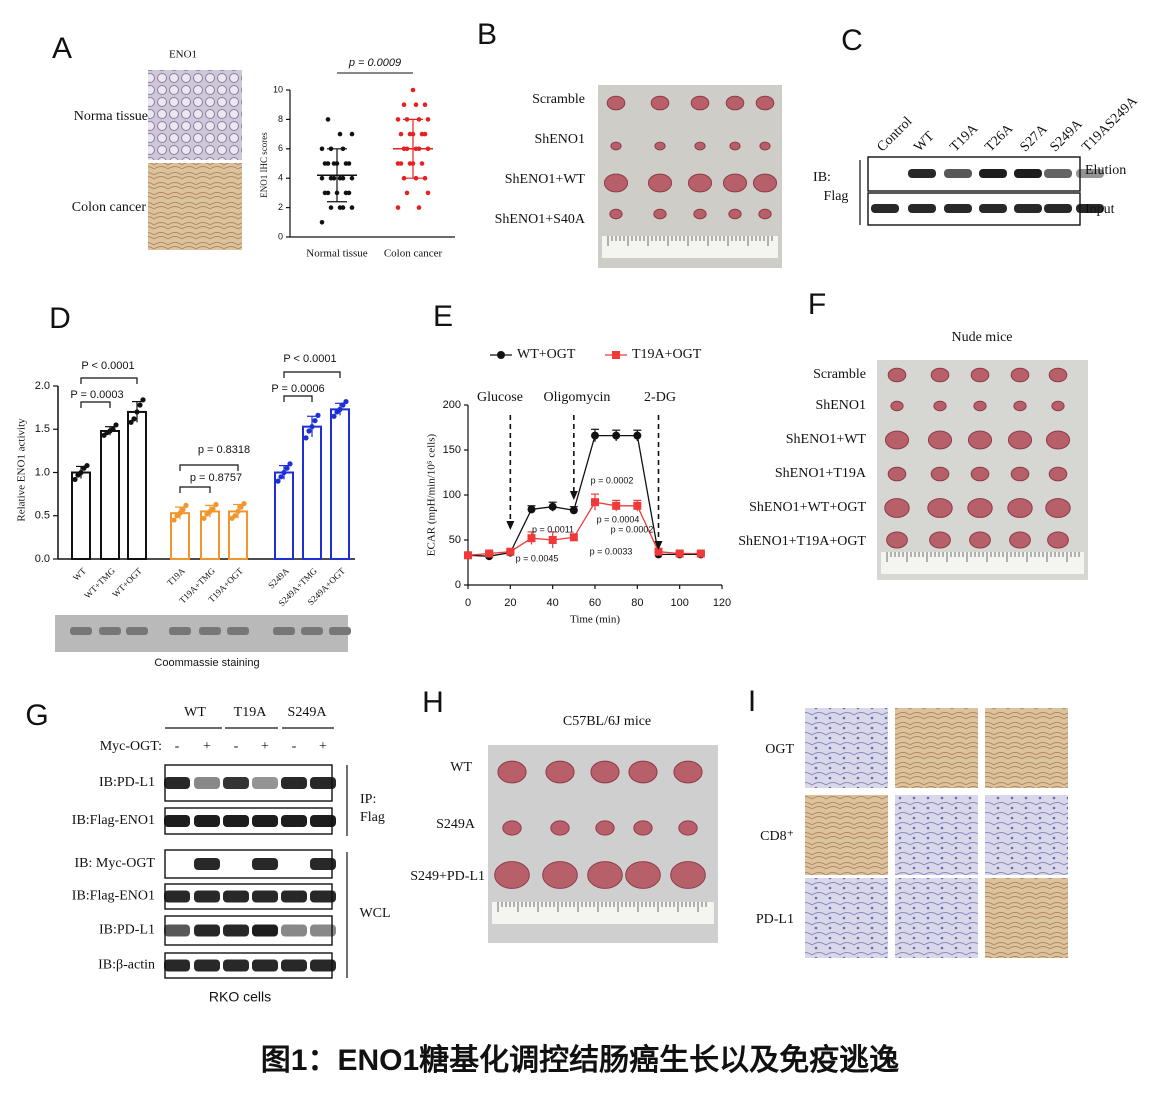 This screenshot has height=1104, width=1160. Describe the element at coordinates (42, 429) in the screenshot. I see `y-tick-label: 1.5` at that location.